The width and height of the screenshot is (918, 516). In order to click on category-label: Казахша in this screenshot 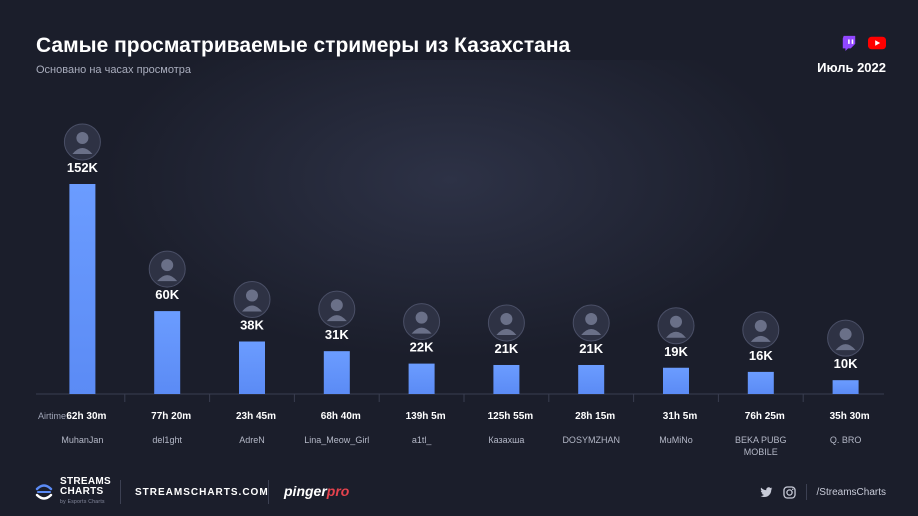, I will do `click(506, 440)`.